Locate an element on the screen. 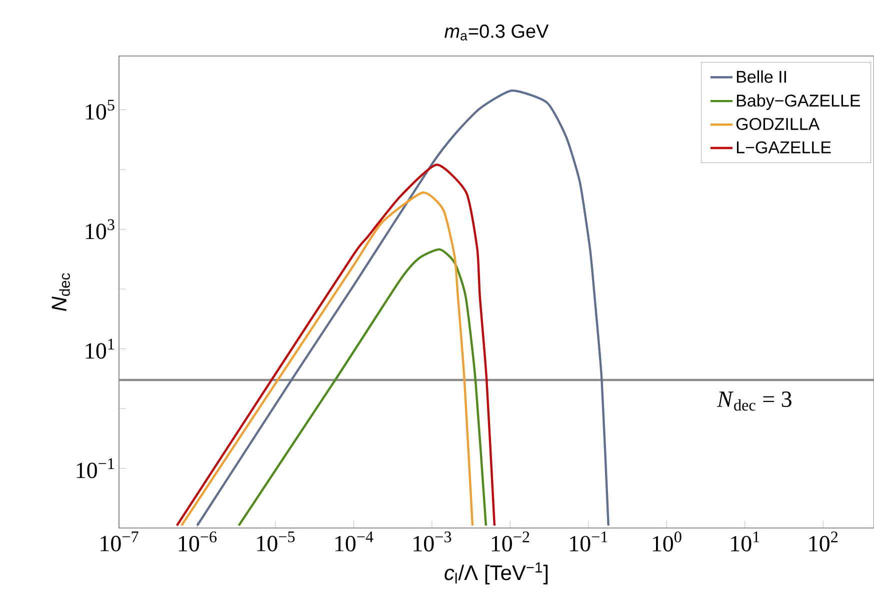  ref-line-label: N$_{dec}$ = 3 is located at coordinates (754, 401).